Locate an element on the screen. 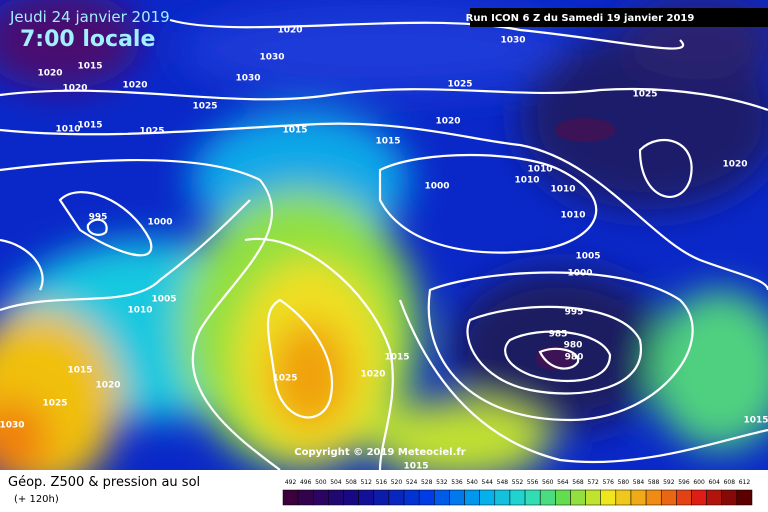  colorbar-label: 612 is located at coordinates (745, 482).